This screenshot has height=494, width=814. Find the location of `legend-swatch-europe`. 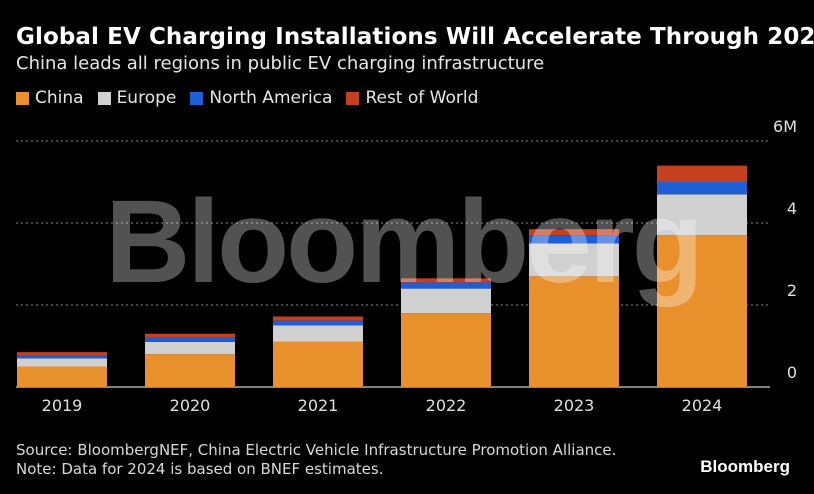

legend-swatch-europe is located at coordinates (104, 98).